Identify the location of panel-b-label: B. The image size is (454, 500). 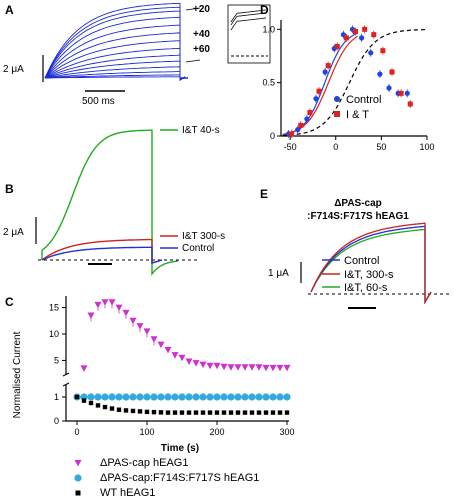
(9, 189).